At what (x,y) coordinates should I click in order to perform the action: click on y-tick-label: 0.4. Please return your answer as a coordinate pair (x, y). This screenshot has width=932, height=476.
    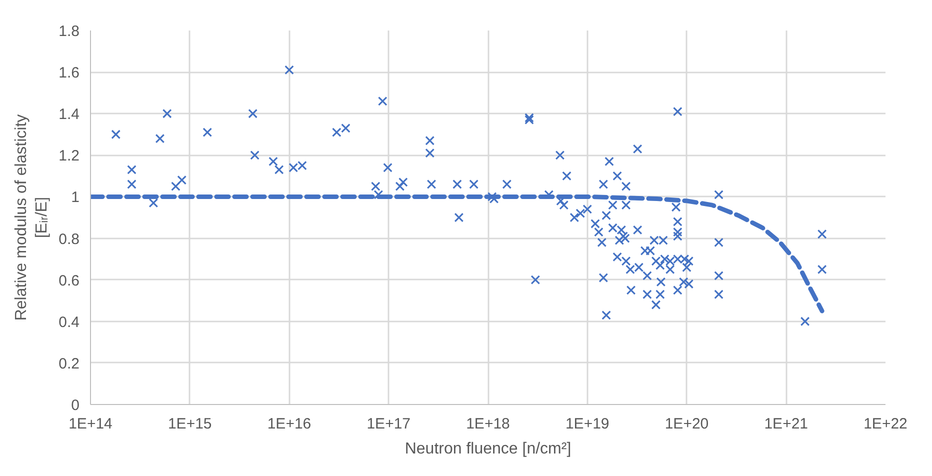
    Looking at the image, I should click on (69, 322).